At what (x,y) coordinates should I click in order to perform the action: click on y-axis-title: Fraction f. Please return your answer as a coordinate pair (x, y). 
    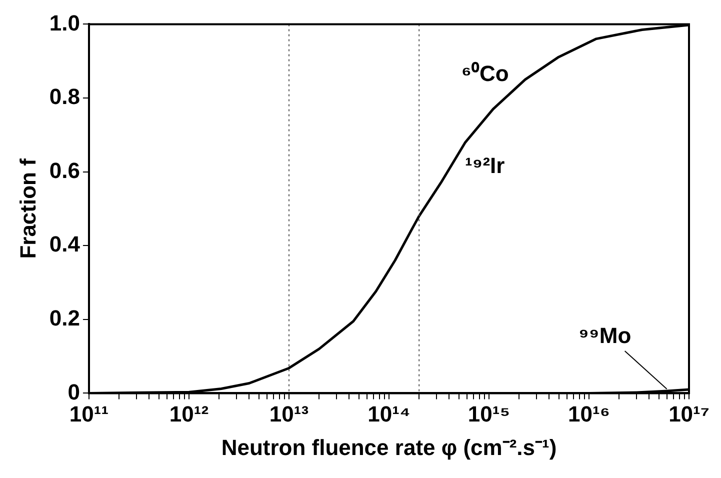
    Looking at the image, I should click on (27, 208).